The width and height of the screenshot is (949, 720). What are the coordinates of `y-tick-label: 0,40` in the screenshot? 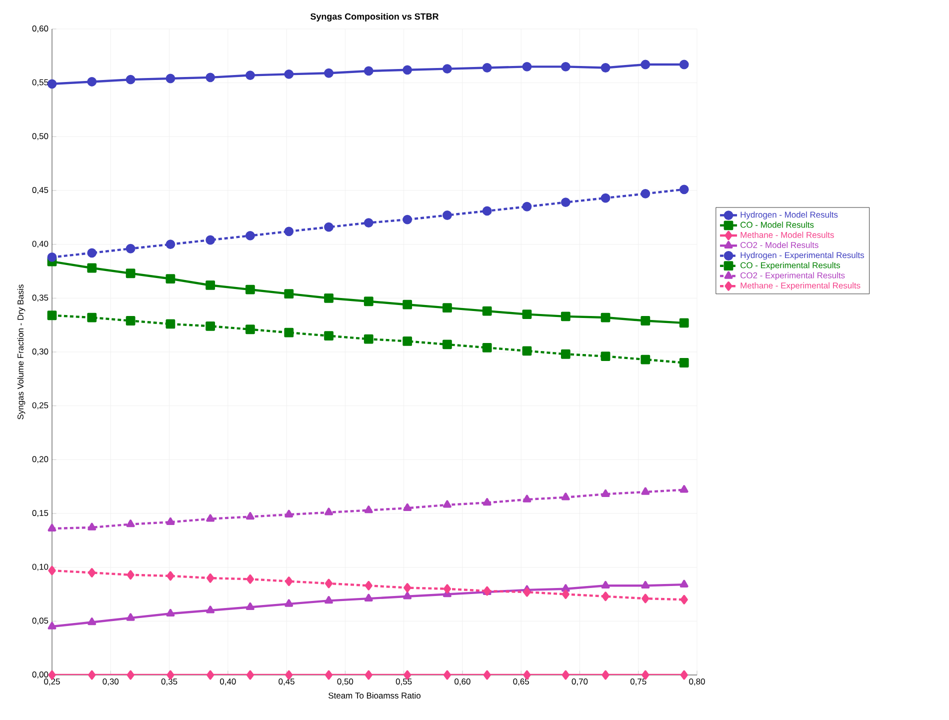 It's located at (40, 244).